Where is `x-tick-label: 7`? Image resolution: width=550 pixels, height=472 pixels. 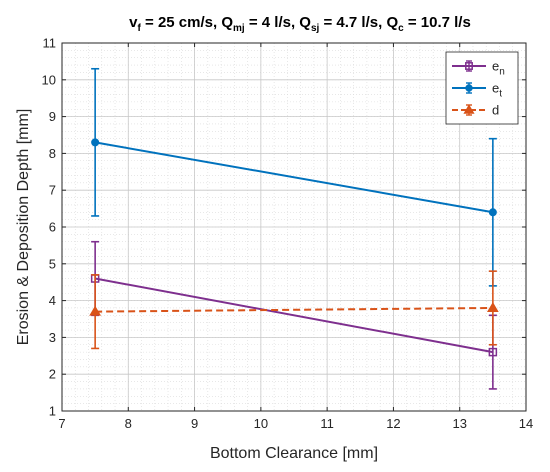 x-tick-label: 7 is located at coordinates (61, 423).